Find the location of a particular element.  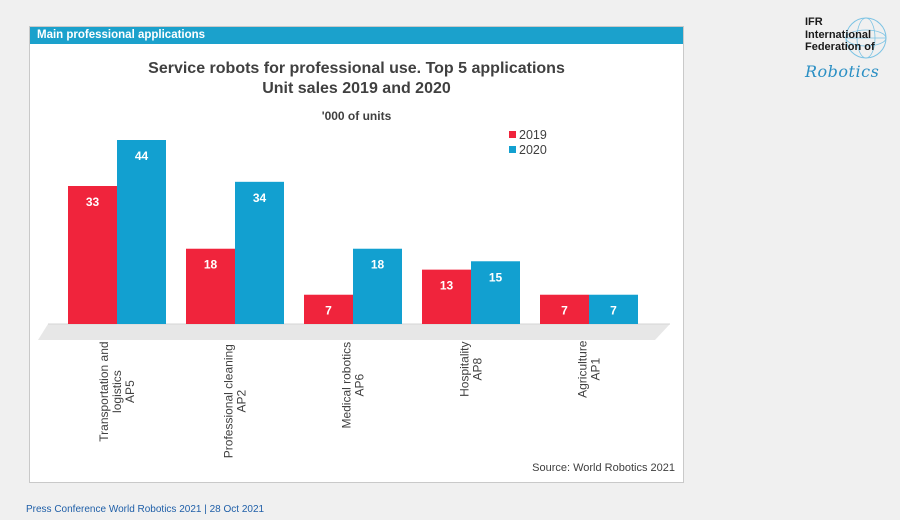

chart-subtitle: Unit sales 2019 and 2020 is located at coordinates (356, 88).